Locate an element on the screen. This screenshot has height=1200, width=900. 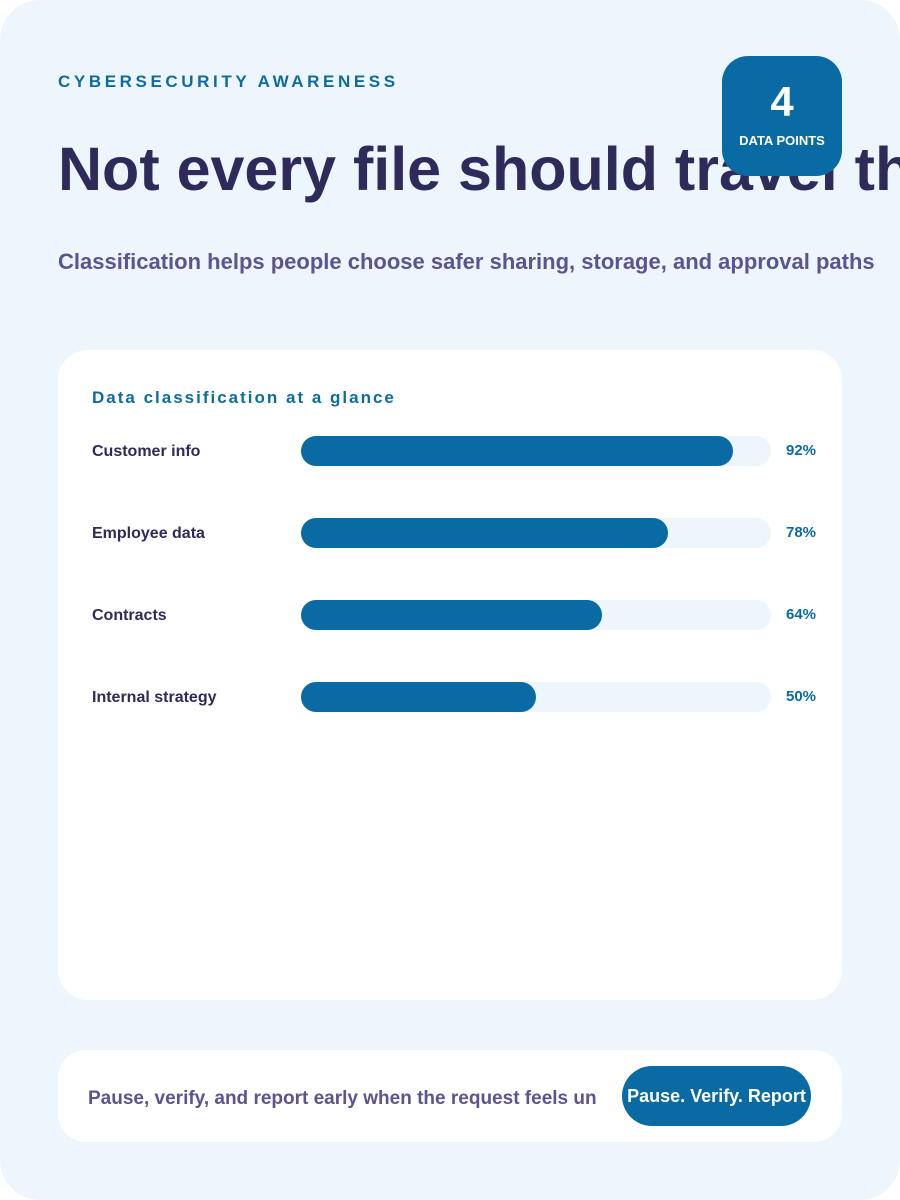
value-label: 92% is located at coordinates (801, 450).